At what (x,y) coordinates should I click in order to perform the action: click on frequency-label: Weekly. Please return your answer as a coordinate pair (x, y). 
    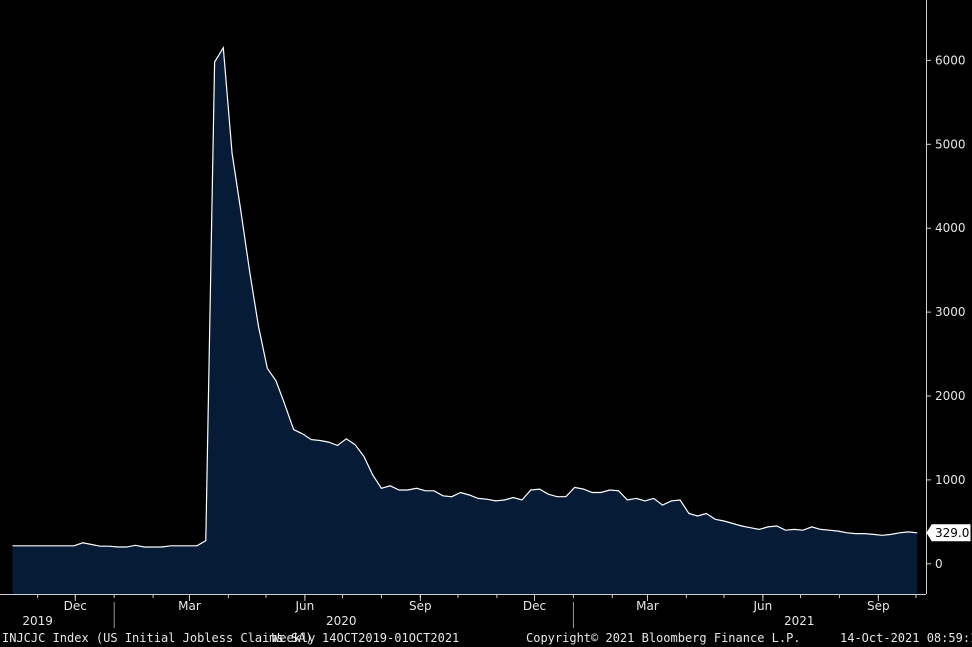
    Looking at the image, I should click on (294, 638).